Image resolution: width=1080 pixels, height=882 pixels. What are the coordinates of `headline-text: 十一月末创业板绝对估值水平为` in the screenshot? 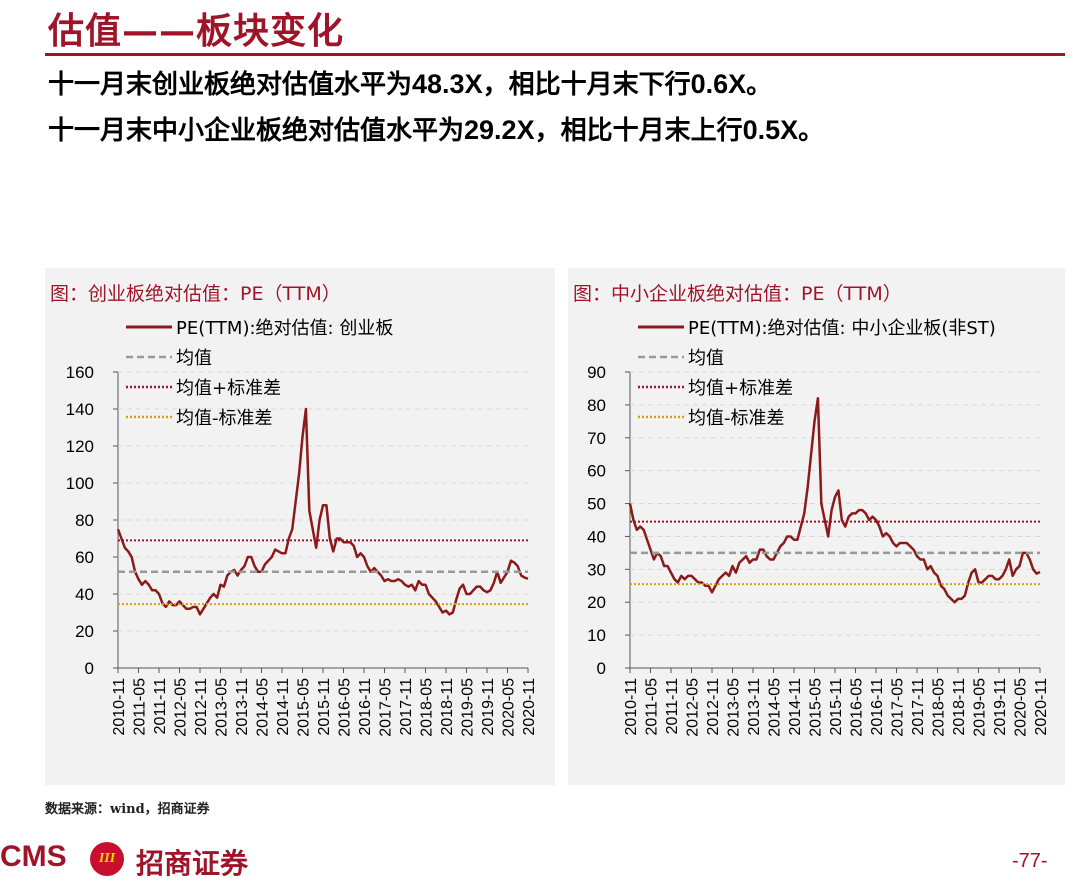 It's located at (230, 85).